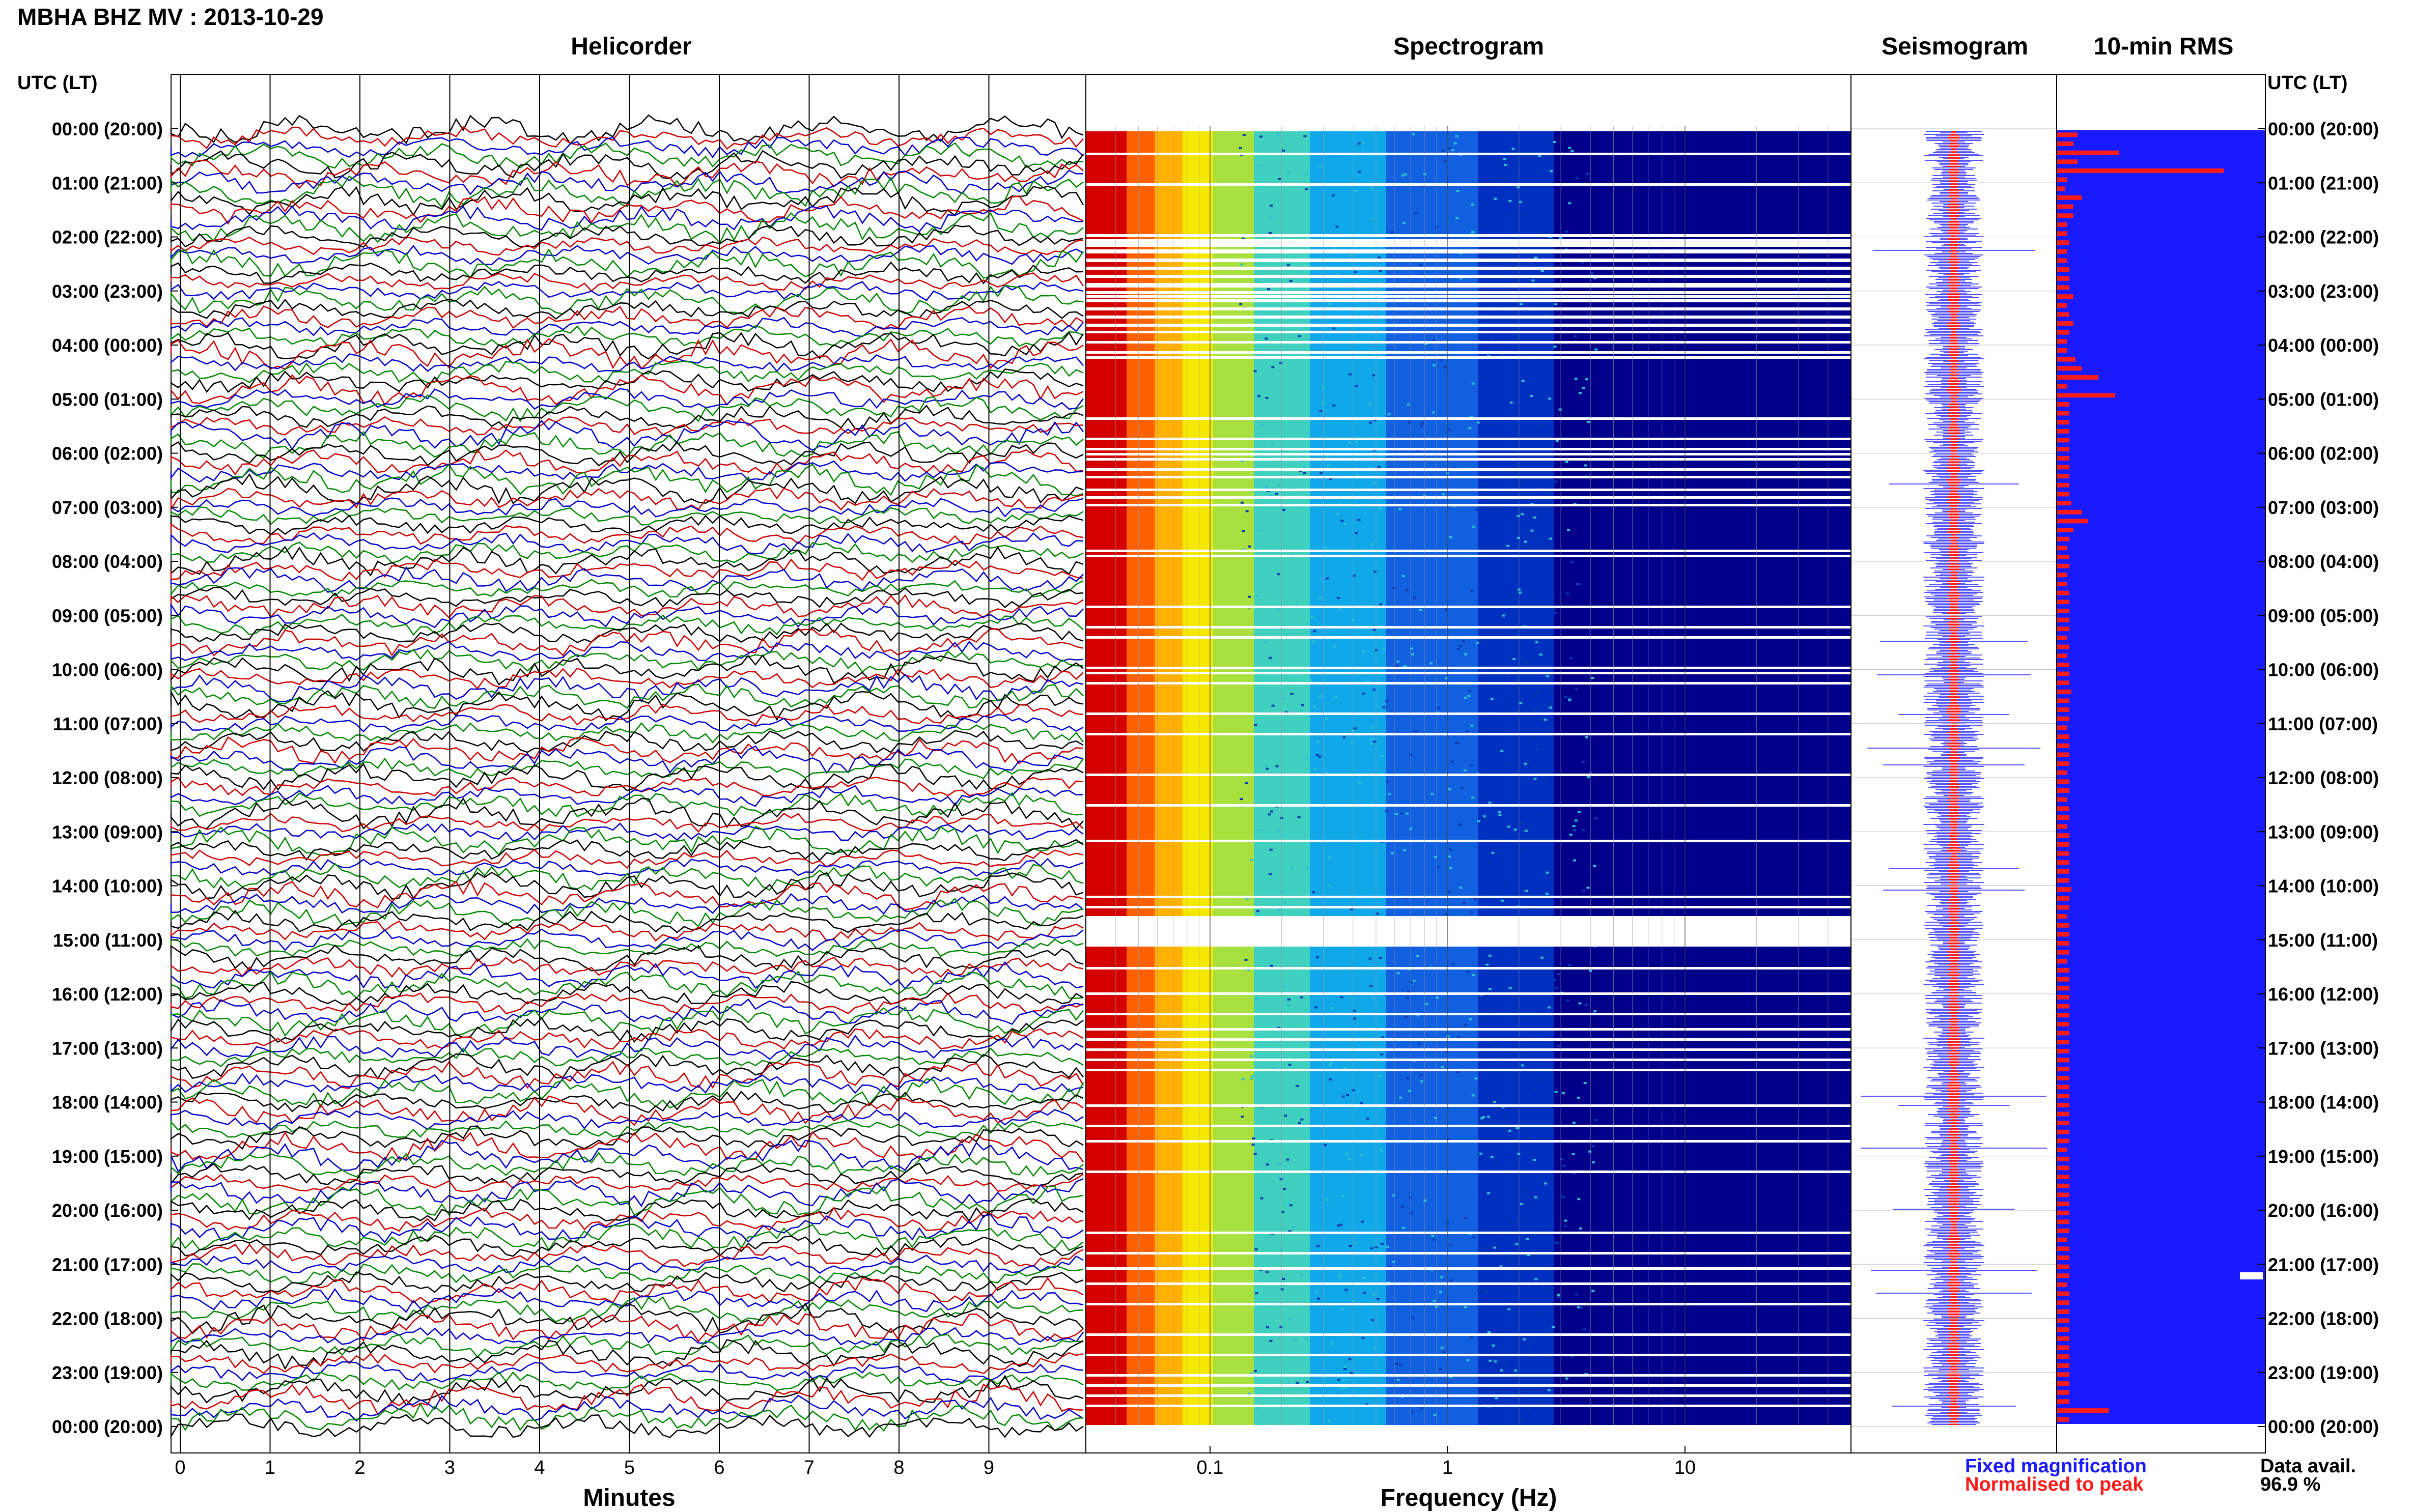  Describe the element at coordinates (2323, 129) in the screenshot. I see `time-tick-label-right: 00:00 (20:00)` at that location.